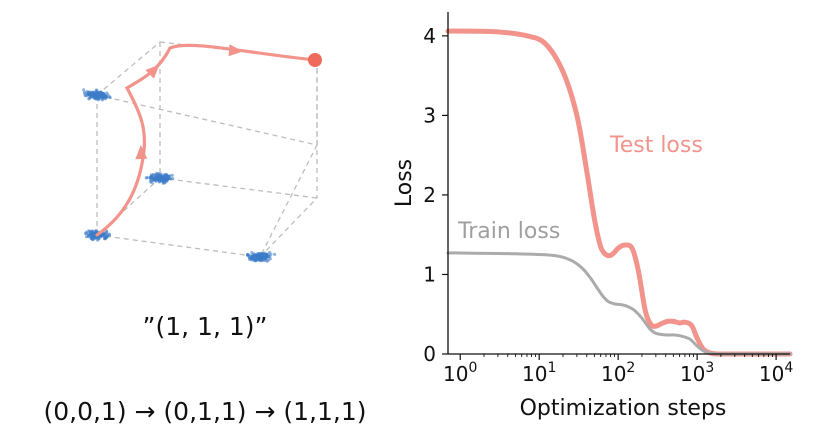 The width and height of the screenshot is (834, 442). I want to click on y-axis-label: Loss, so click(404, 183).